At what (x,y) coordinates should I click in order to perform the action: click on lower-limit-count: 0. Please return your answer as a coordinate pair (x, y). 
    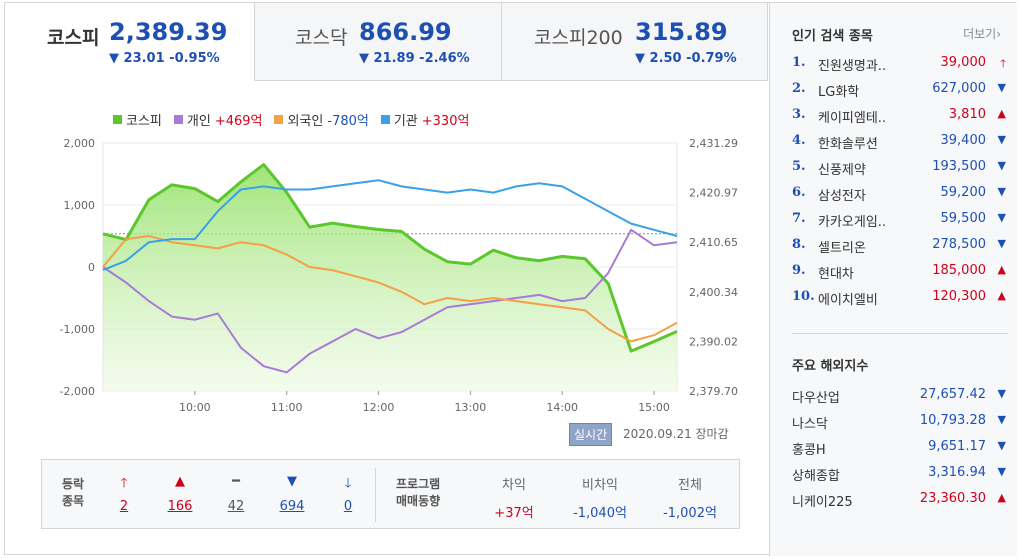
    Looking at the image, I should click on (348, 506).